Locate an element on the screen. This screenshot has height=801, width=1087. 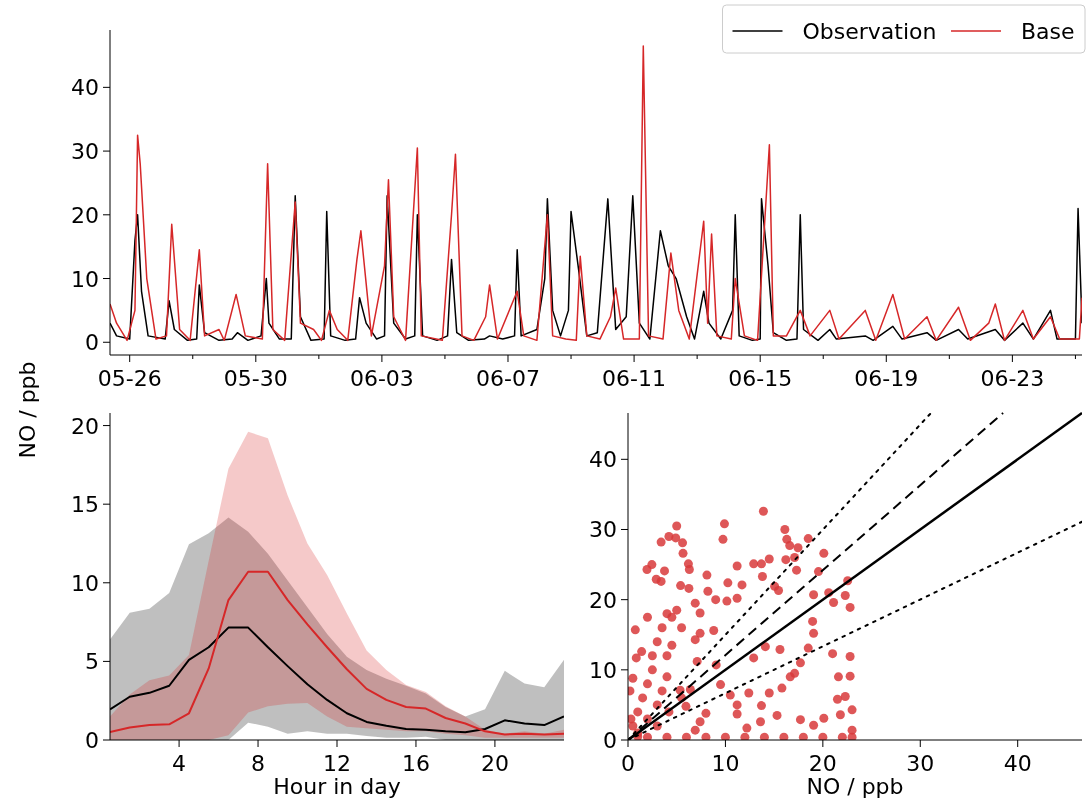
x-tick-label: 06-23 is located at coordinates (1012, 378).